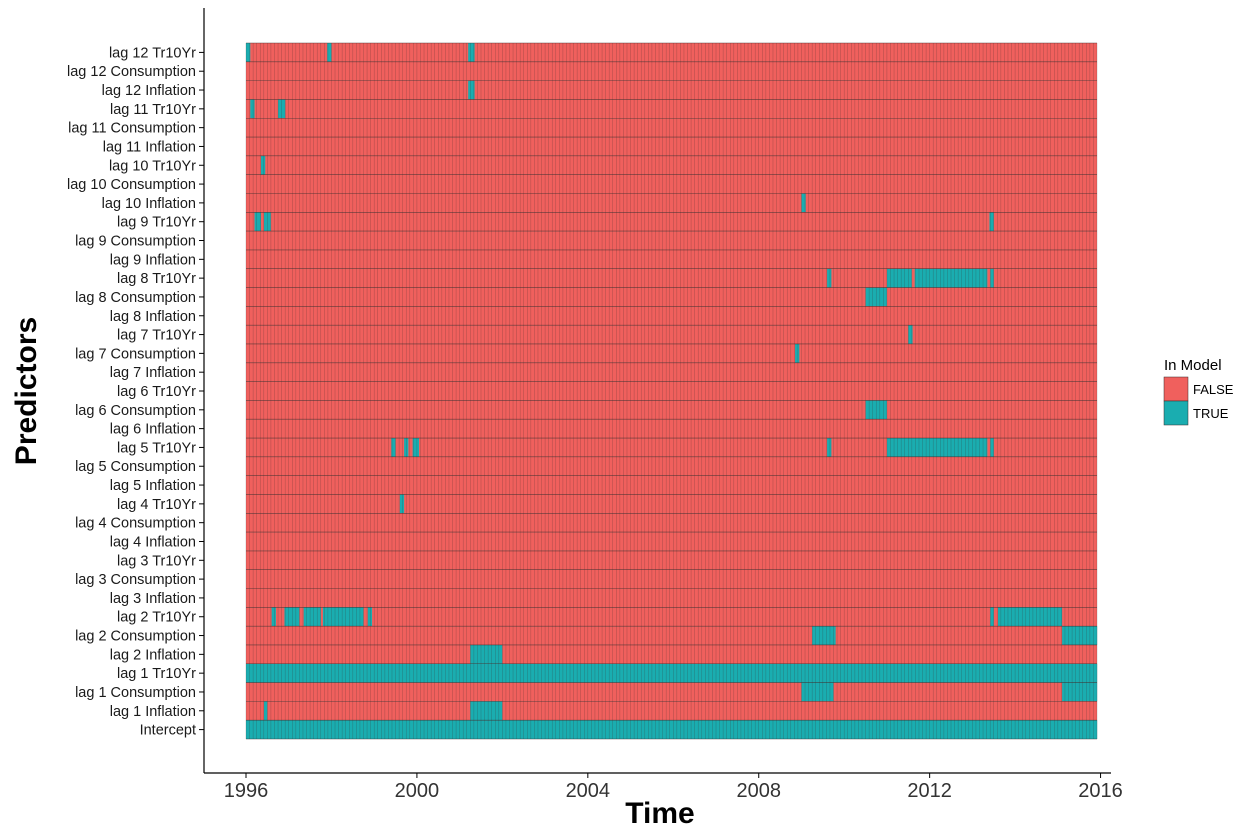 The width and height of the screenshot is (1246, 834). What do you see at coordinates (929, 791) in the screenshot?
I see `x-tick-label: 2012` at bounding box center [929, 791].